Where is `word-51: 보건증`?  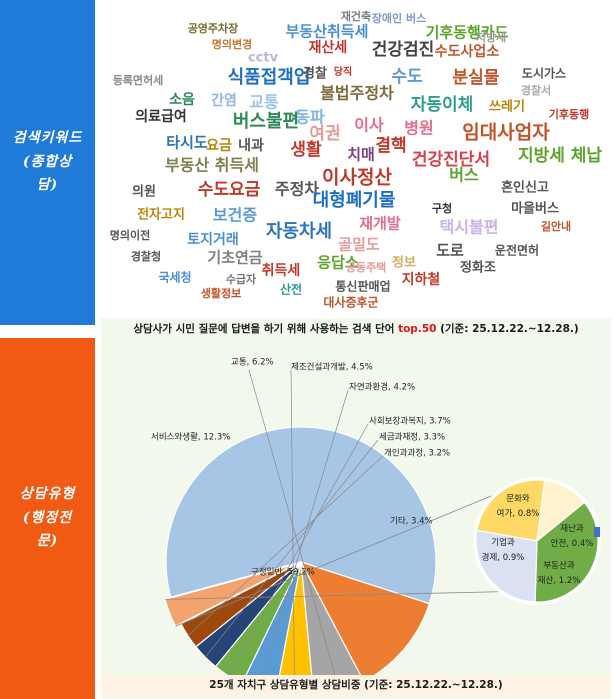 word-51: 보건증 is located at coordinates (235, 215).